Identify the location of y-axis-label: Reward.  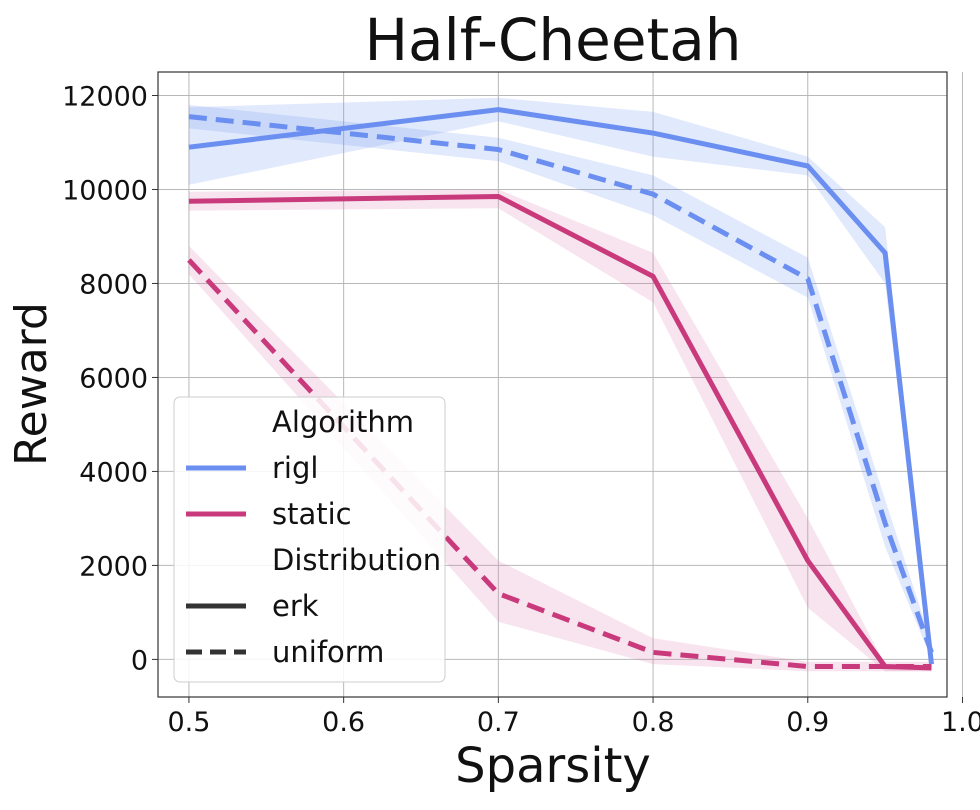
(31, 384).